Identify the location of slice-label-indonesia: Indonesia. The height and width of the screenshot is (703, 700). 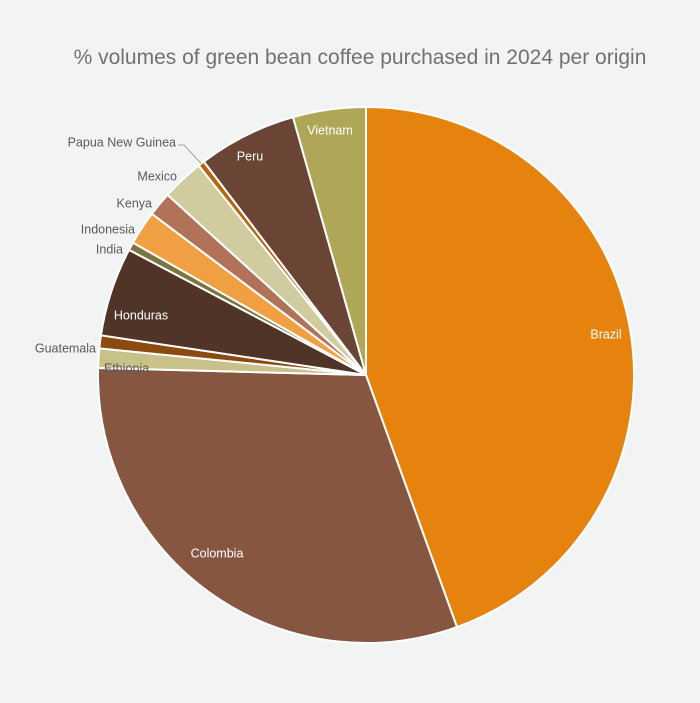
(108, 229).